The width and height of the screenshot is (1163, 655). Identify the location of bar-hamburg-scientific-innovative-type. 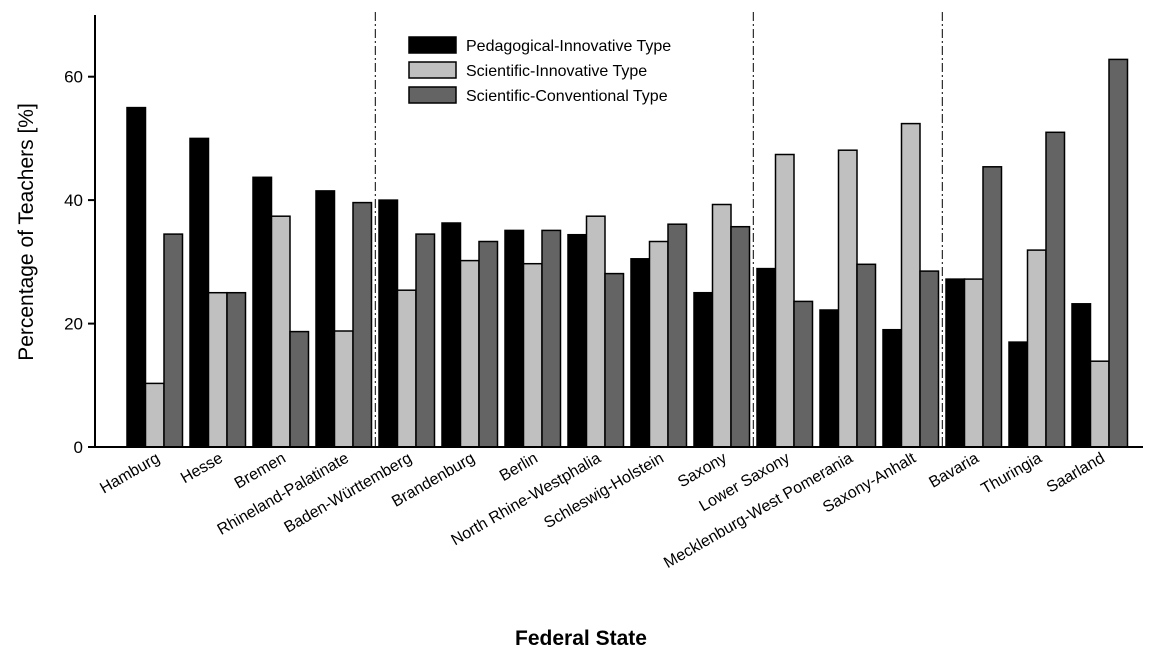
(154, 415).